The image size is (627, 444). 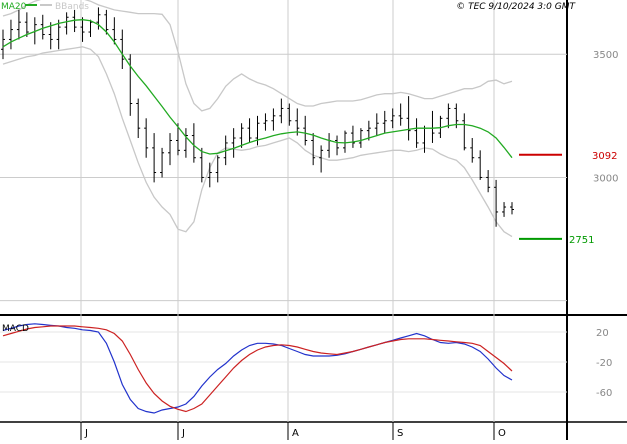 What do you see at coordinates (604, 156) in the screenshot?
I see `resistance-level-label: 3092` at bounding box center [604, 156].